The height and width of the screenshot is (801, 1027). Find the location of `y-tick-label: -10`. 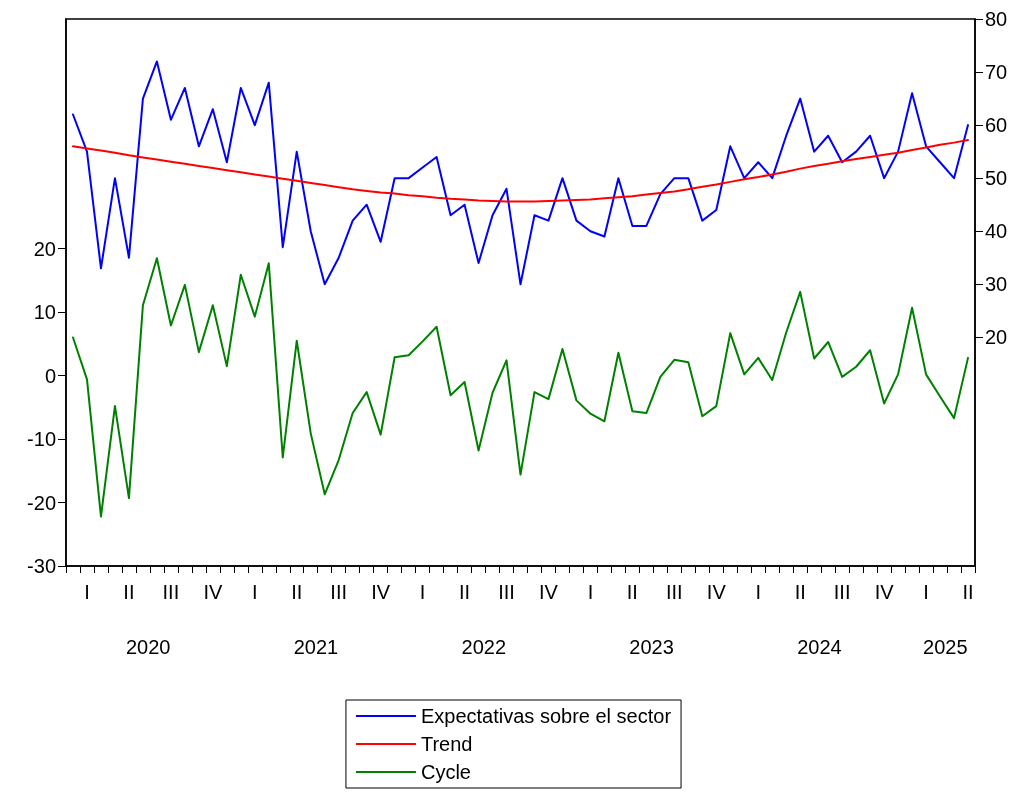

y-tick-label: -10 is located at coordinates (41, 439).